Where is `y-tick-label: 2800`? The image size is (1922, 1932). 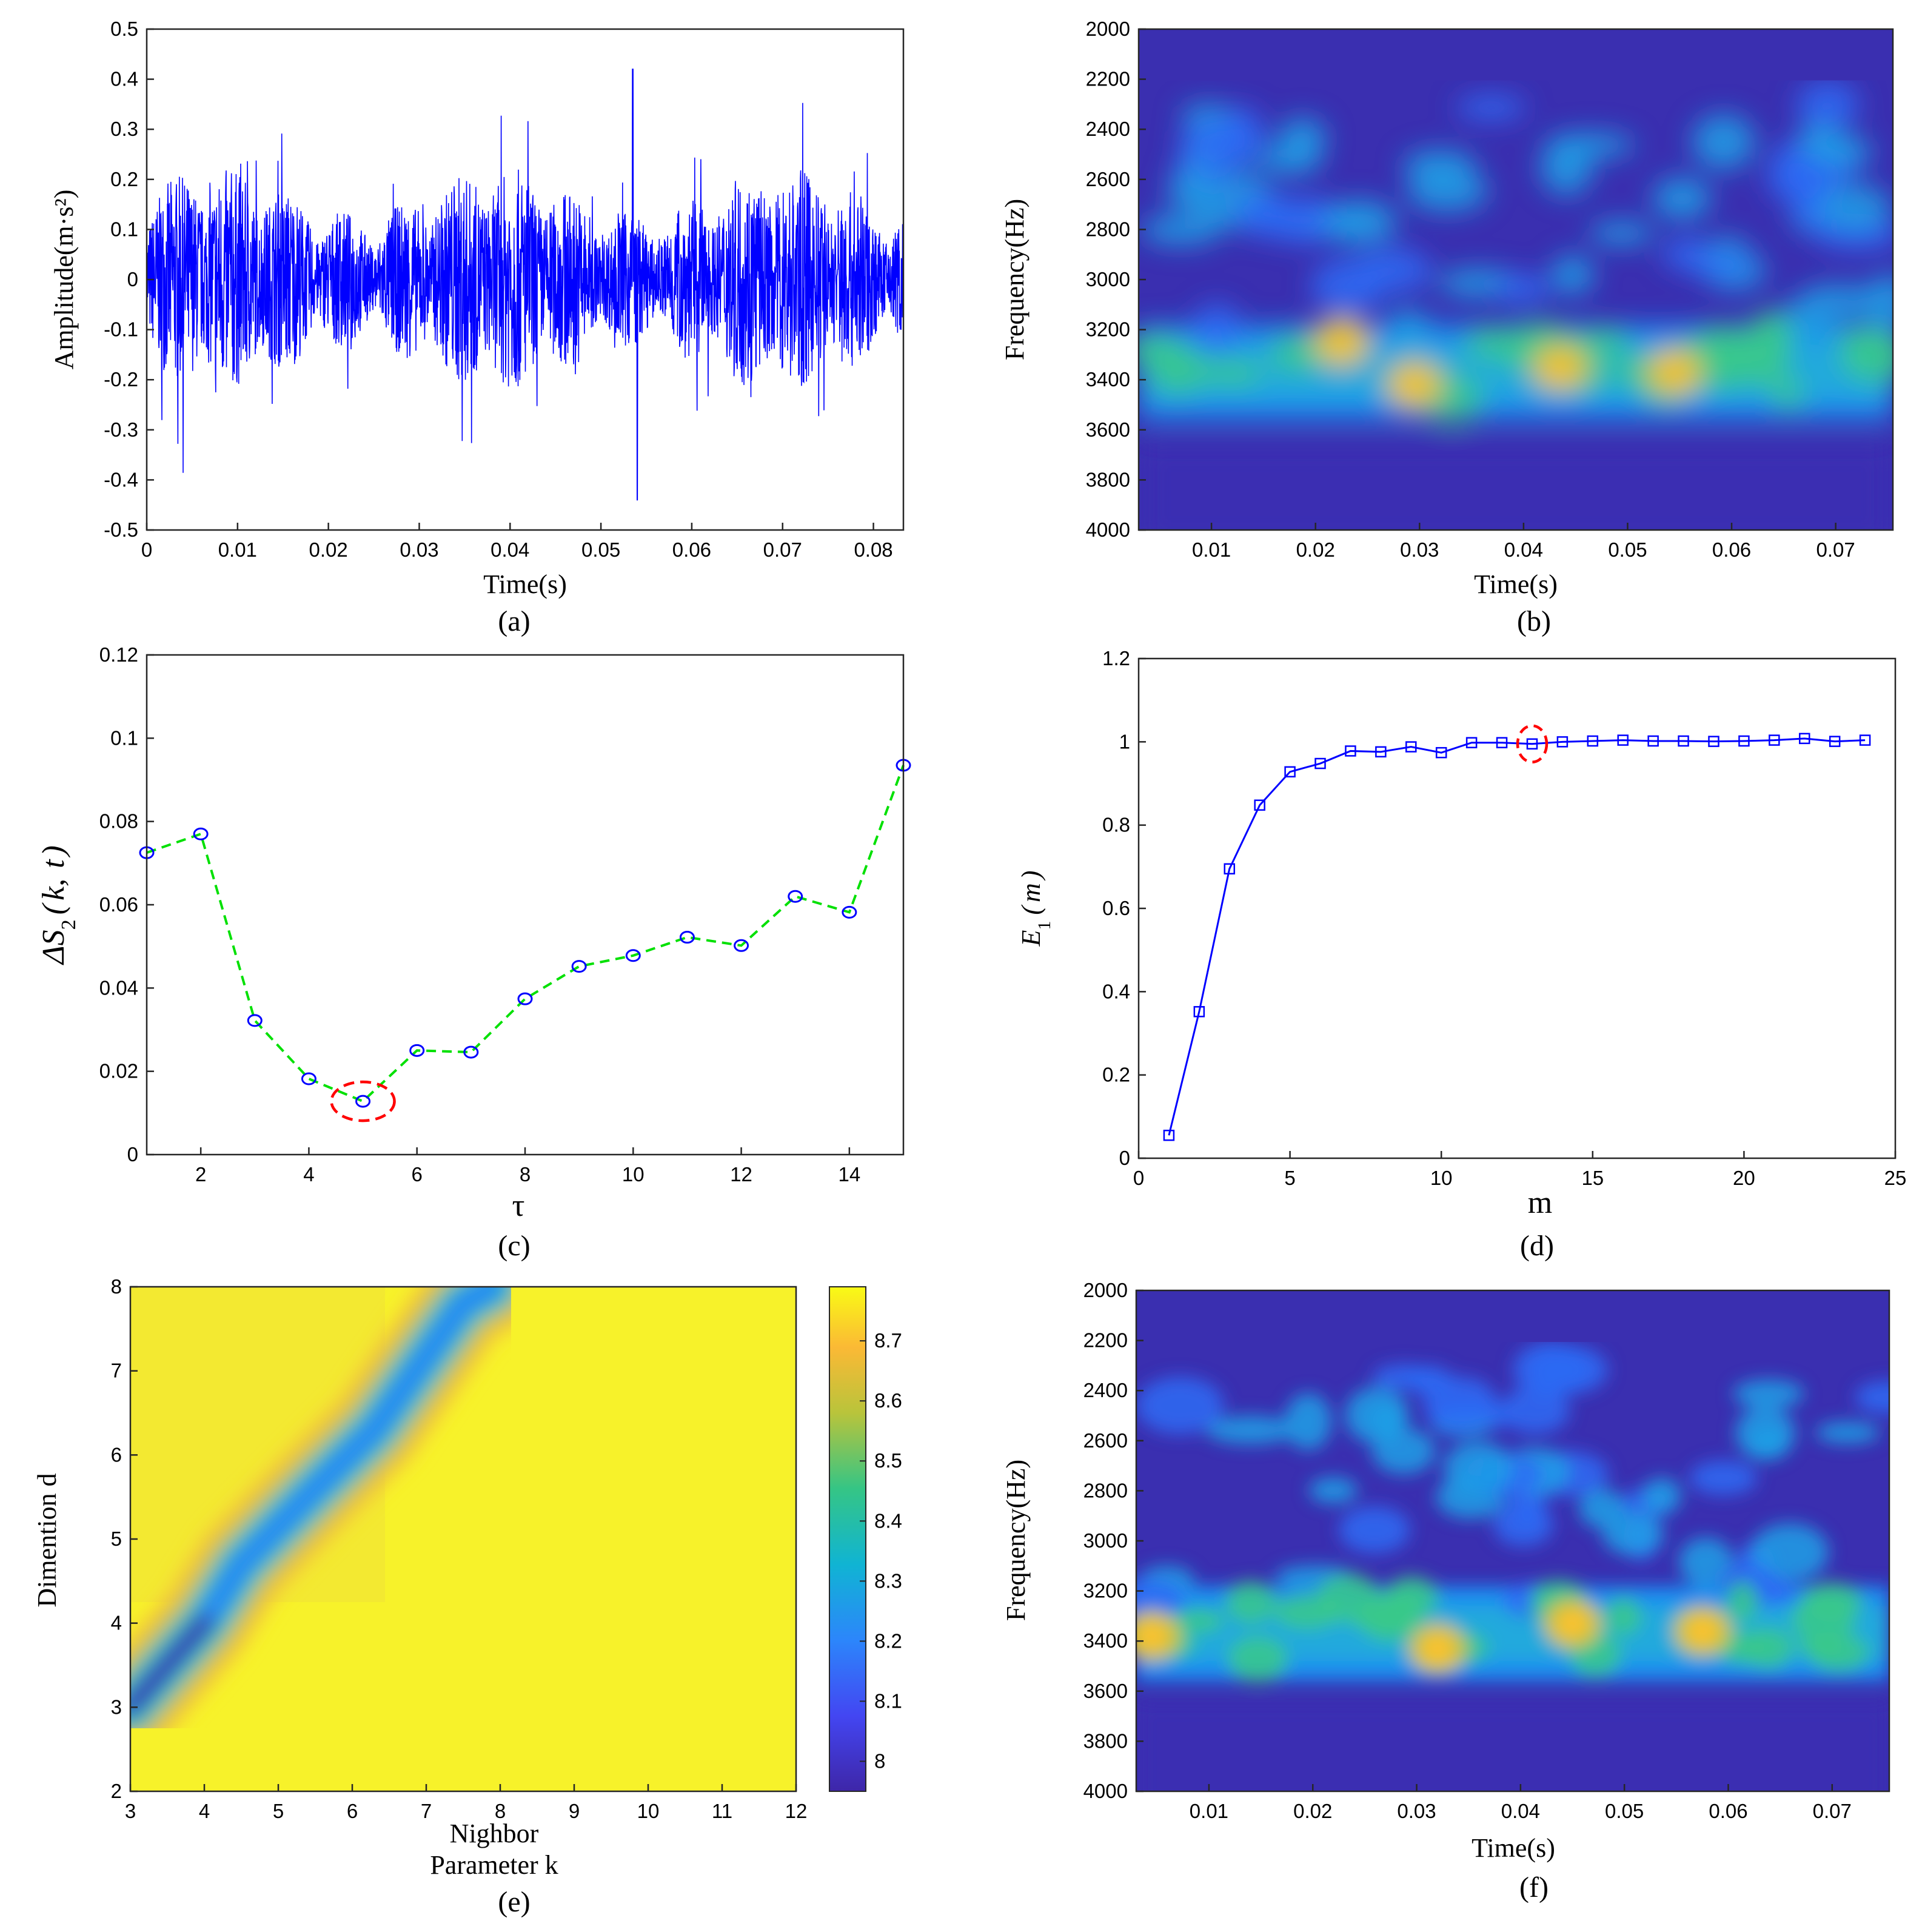 y-tick-label: 2800 is located at coordinates (1105, 1490).